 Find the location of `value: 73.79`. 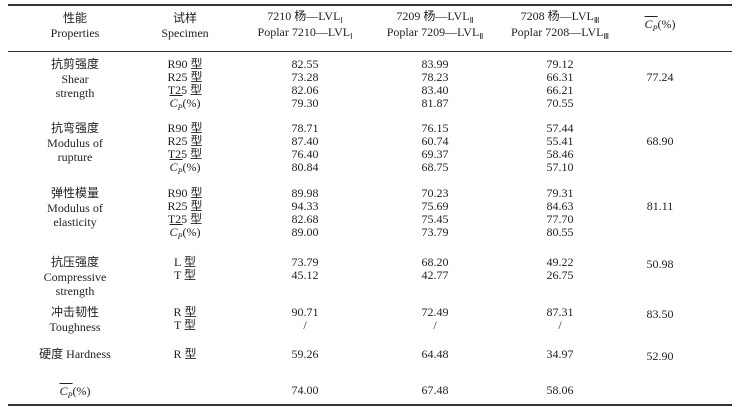

value: 73.79 is located at coordinates (305, 262).